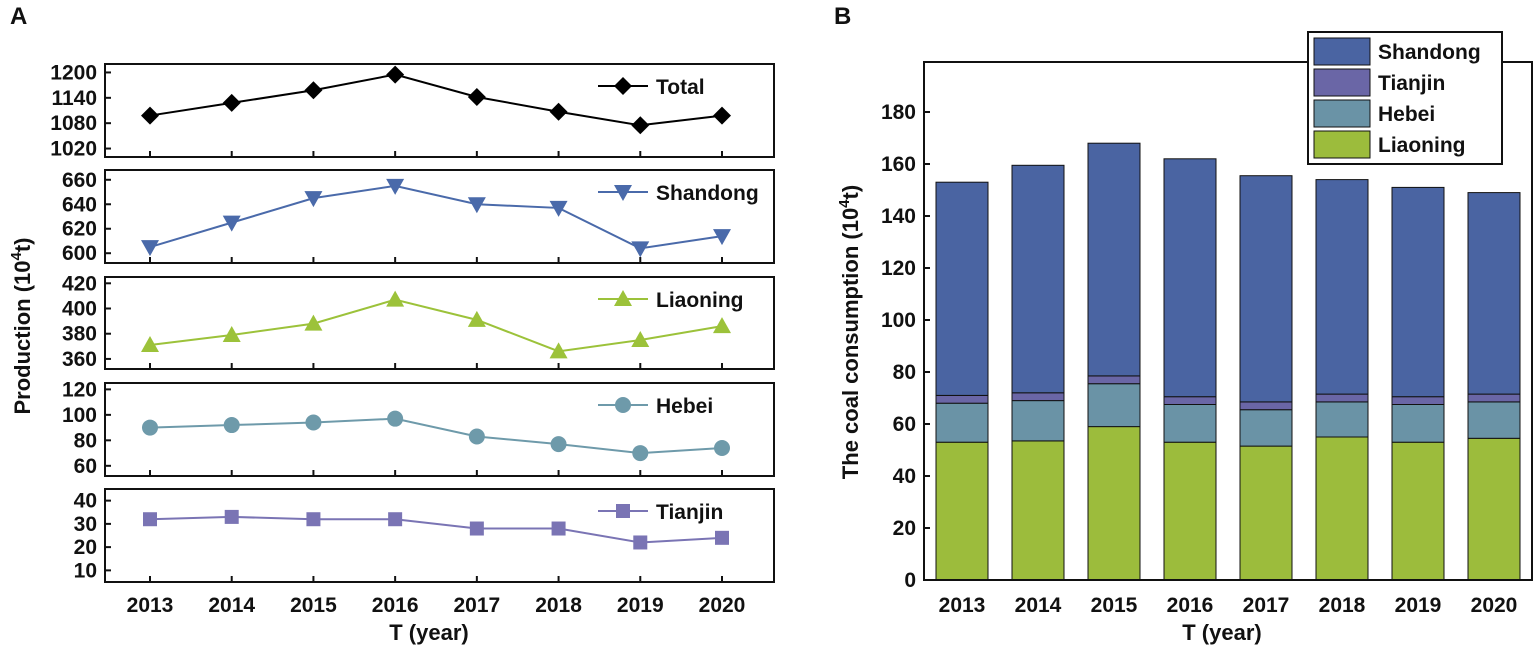  What do you see at coordinates (558, 605) in the screenshot?
I see `x-tick-label: 2018` at bounding box center [558, 605].